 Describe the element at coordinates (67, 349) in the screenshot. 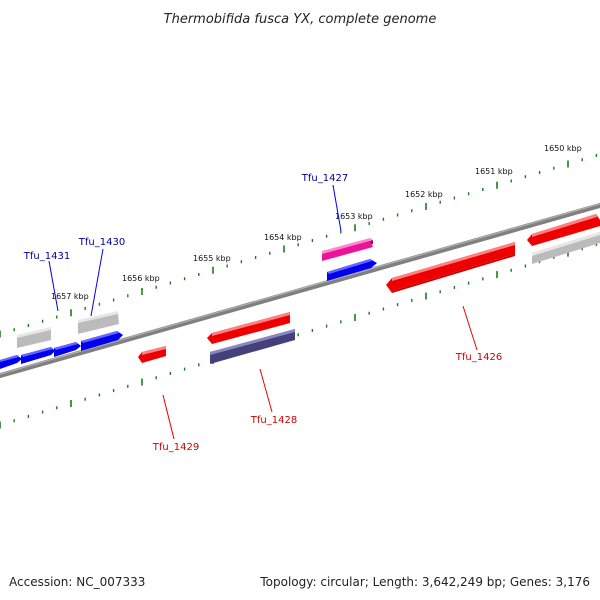

I see `gene-forward-small-a` at that location.